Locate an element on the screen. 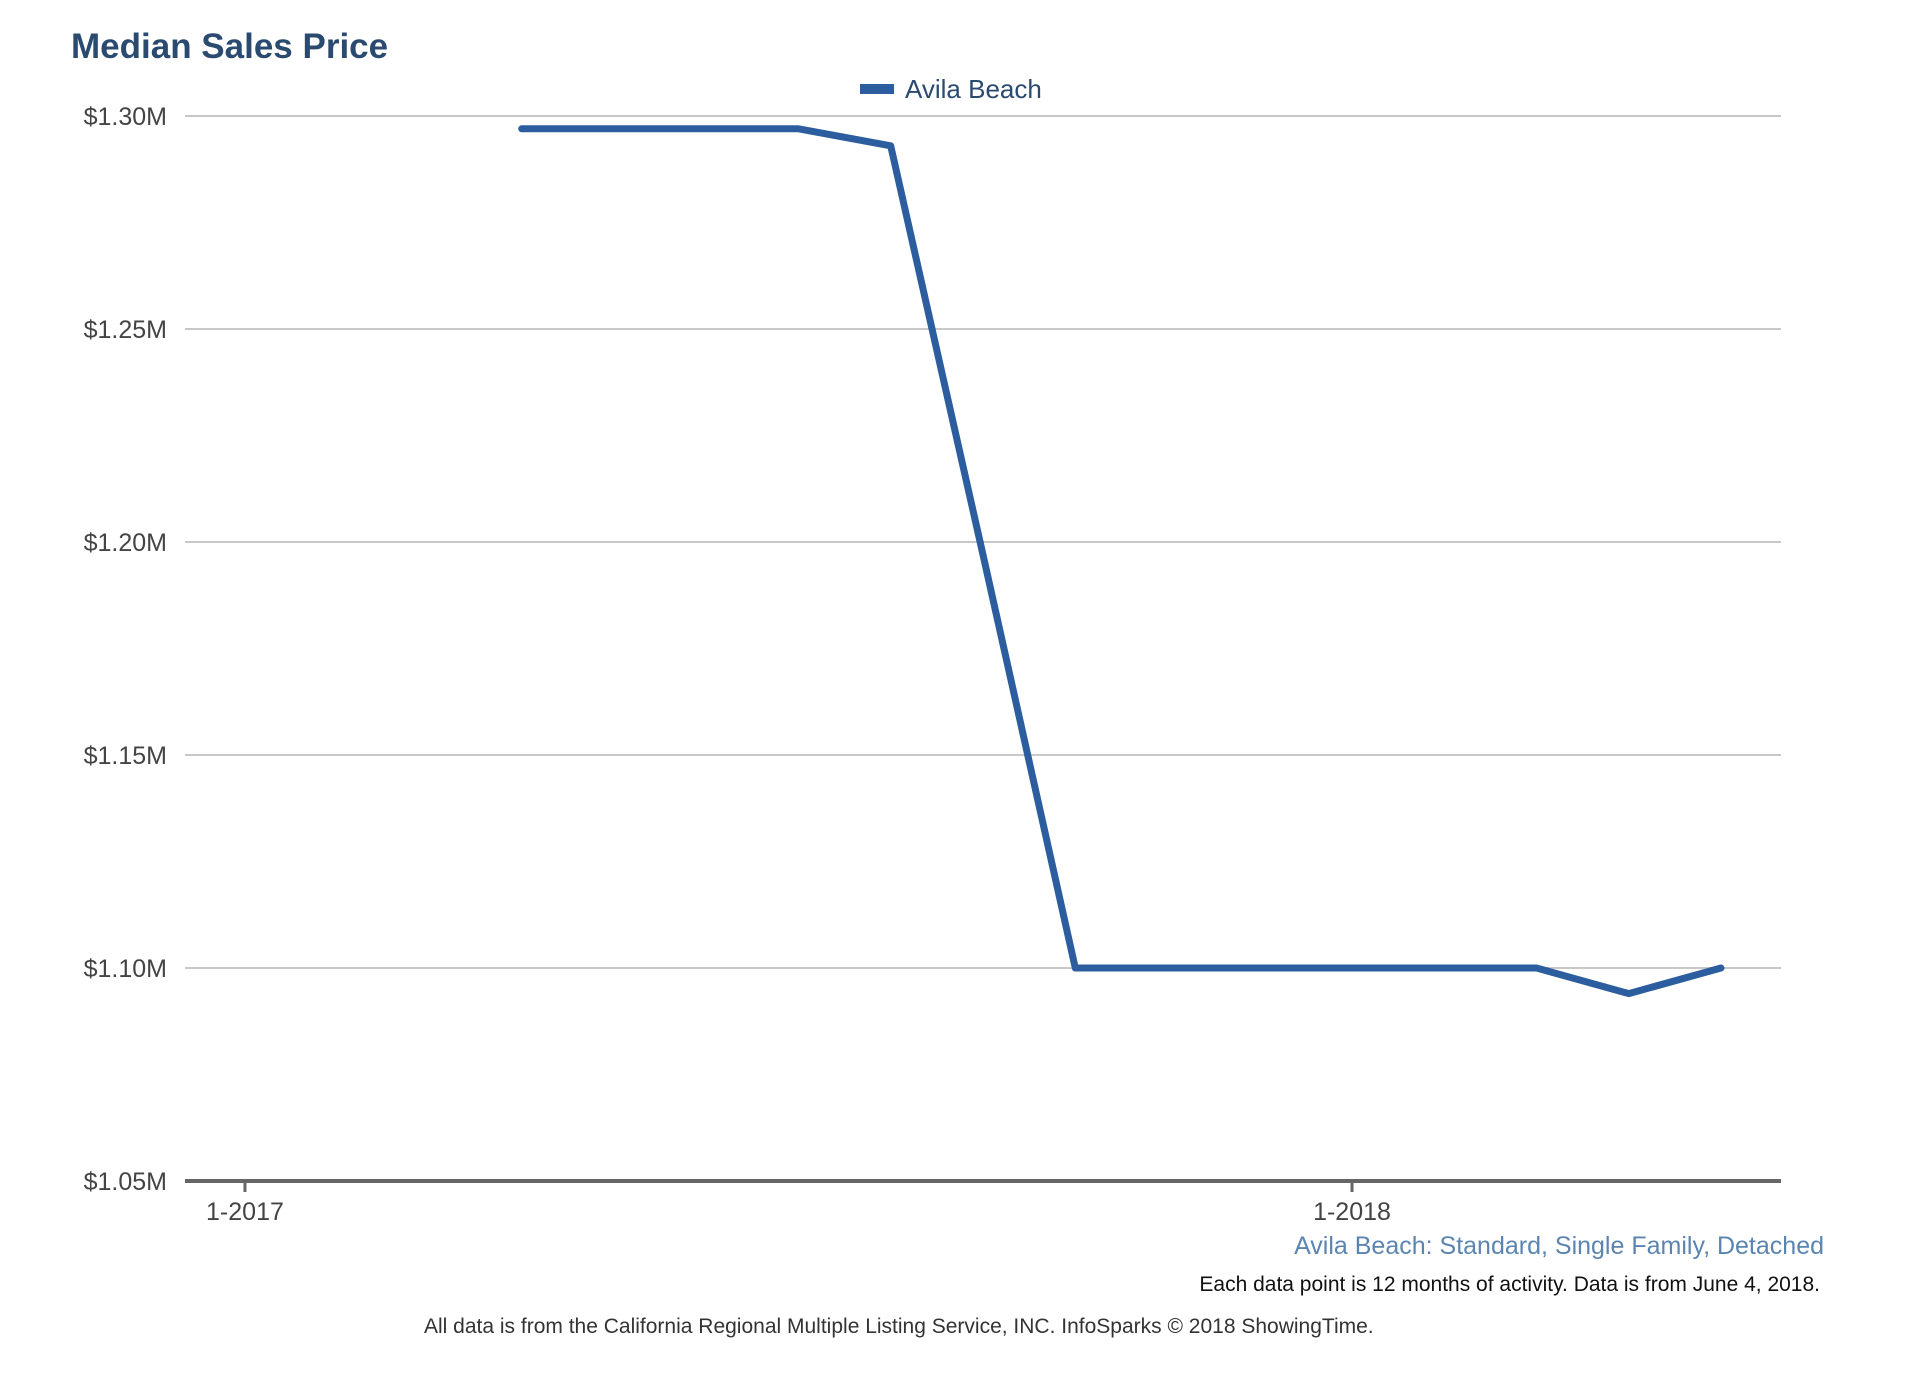 The width and height of the screenshot is (1920, 1374). legend-swatch is located at coordinates (877, 89).